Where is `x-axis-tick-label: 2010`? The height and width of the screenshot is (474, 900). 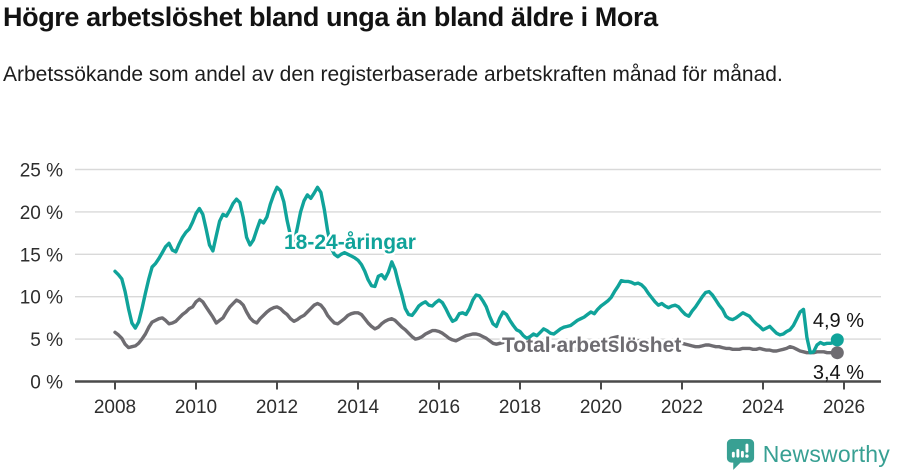
x-axis-tick-label: 2010 is located at coordinates (196, 407).